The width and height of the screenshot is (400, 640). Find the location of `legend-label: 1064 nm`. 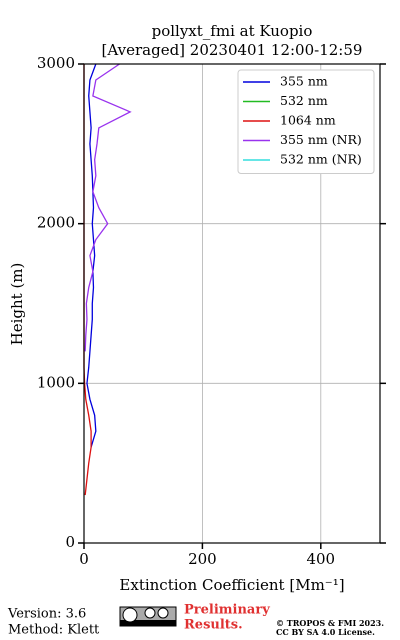

legend-label: 1064 nm is located at coordinates (308, 120).